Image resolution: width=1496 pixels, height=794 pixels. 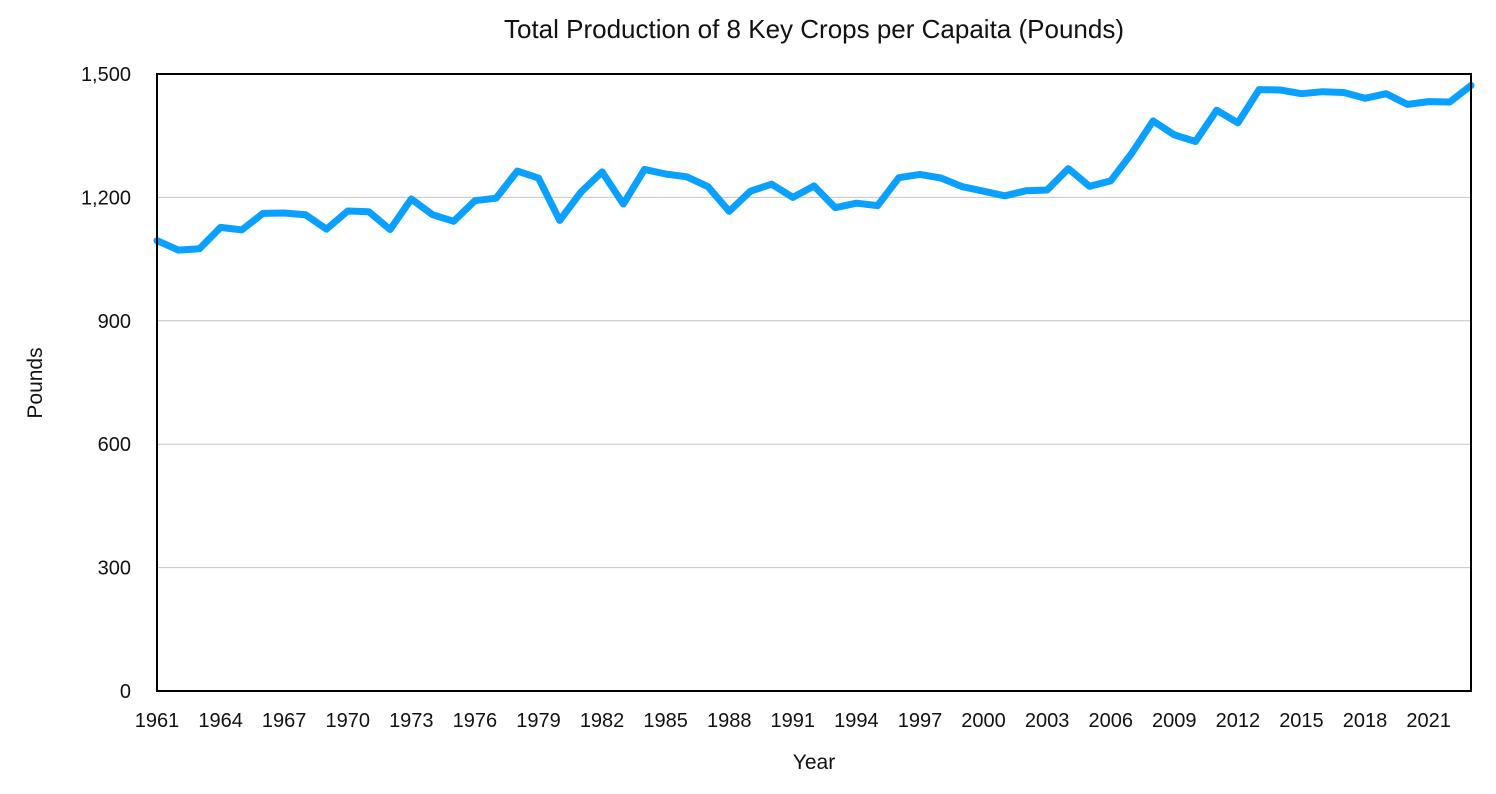 What do you see at coordinates (106, 75) in the screenshot?
I see `y-tick-label: 1,500` at bounding box center [106, 75].